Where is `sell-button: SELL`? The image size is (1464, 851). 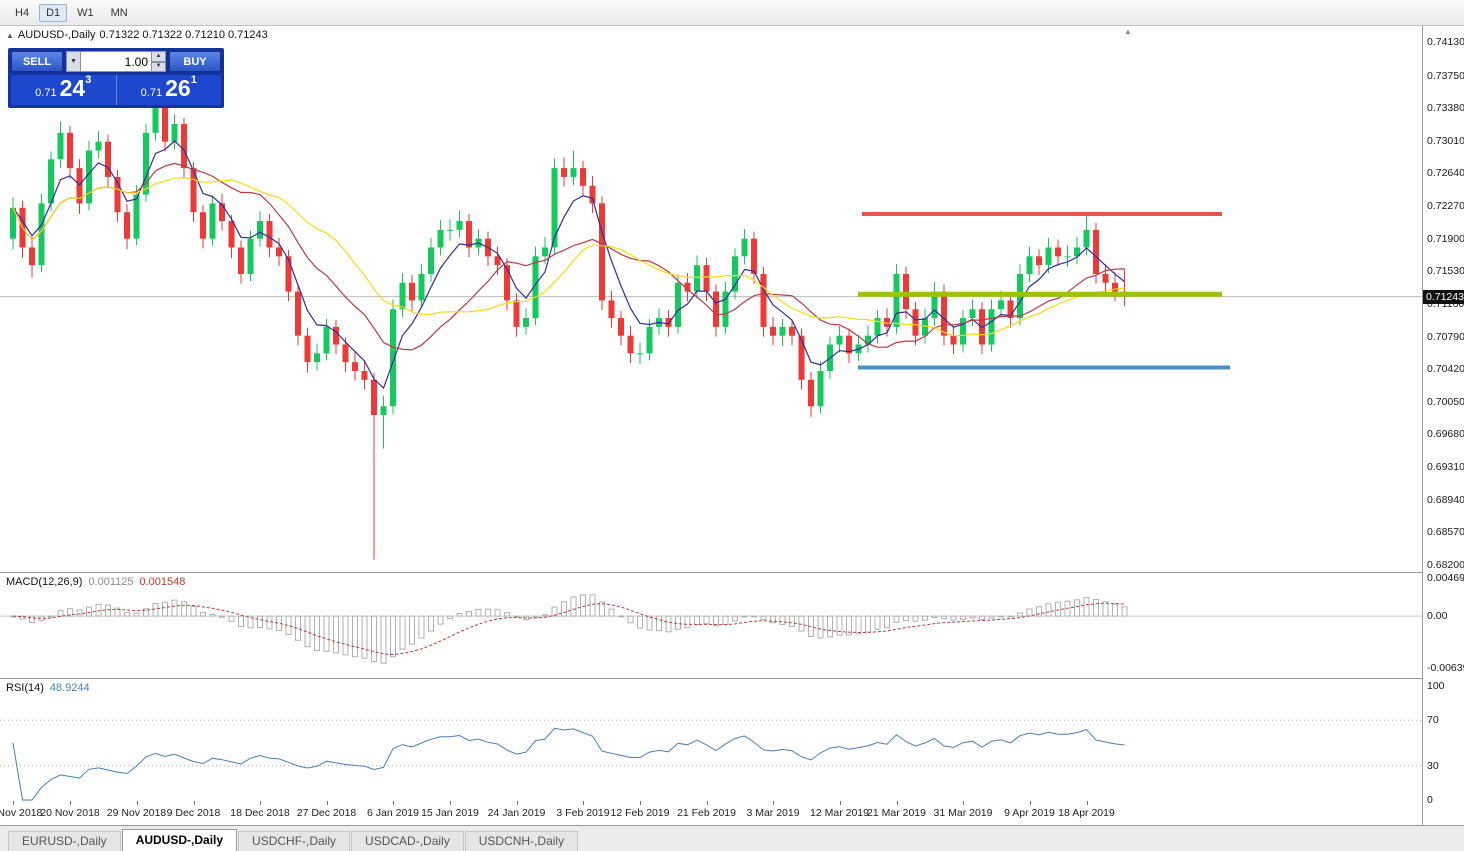 sell-button: SELL is located at coordinates (37, 61).